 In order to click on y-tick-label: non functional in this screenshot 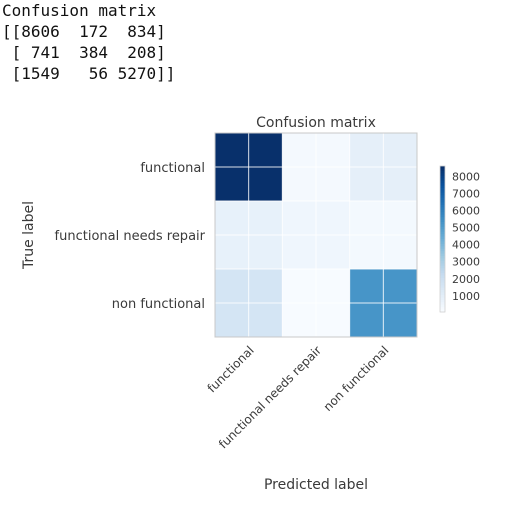, I will do `click(158, 304)`.